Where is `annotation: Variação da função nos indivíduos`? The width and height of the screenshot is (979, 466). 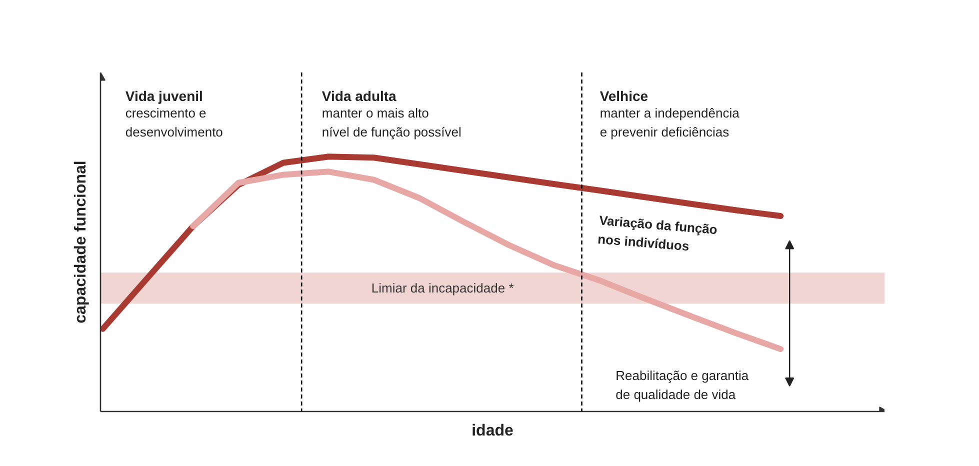 annotation: Variação da função nos indivíduos is located at coordinates (657, 233).